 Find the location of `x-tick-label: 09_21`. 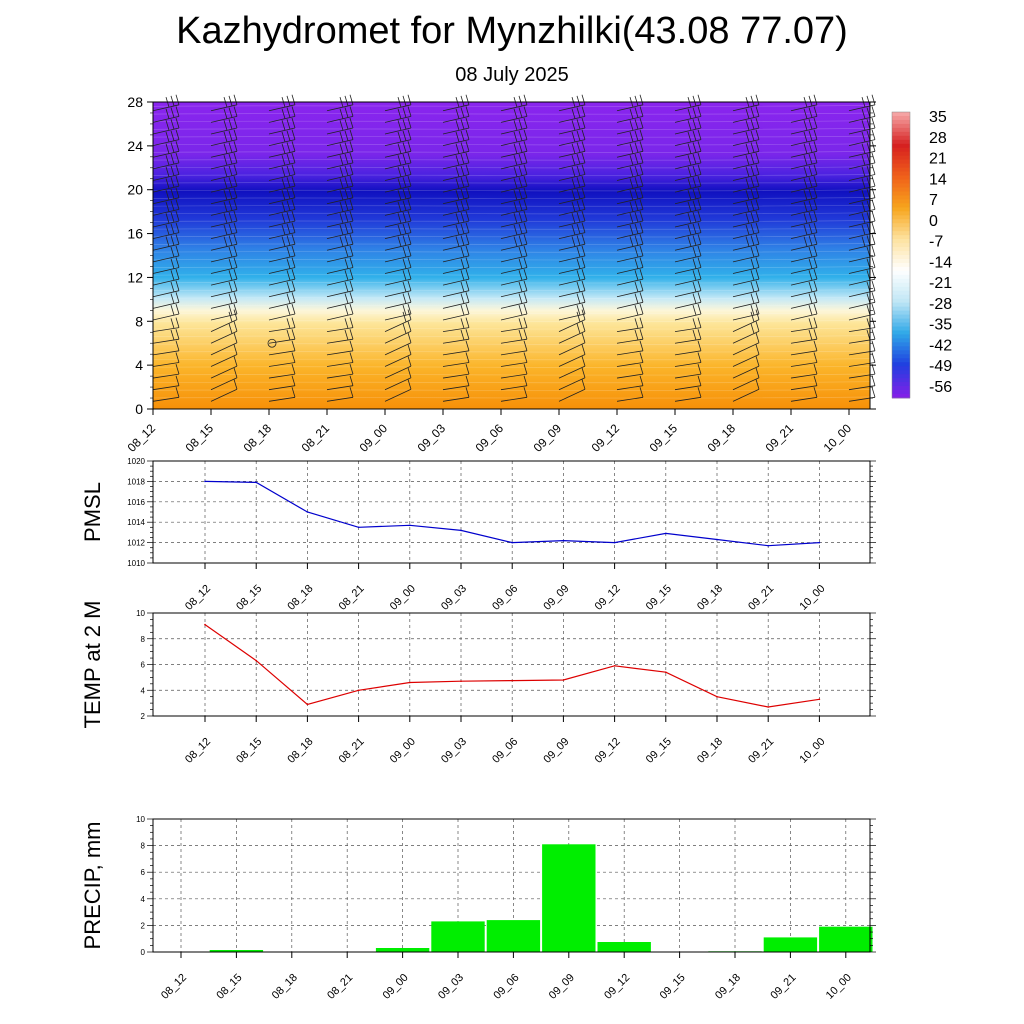

x-tick-label: 09_21 is located at coordinates (761, 598).